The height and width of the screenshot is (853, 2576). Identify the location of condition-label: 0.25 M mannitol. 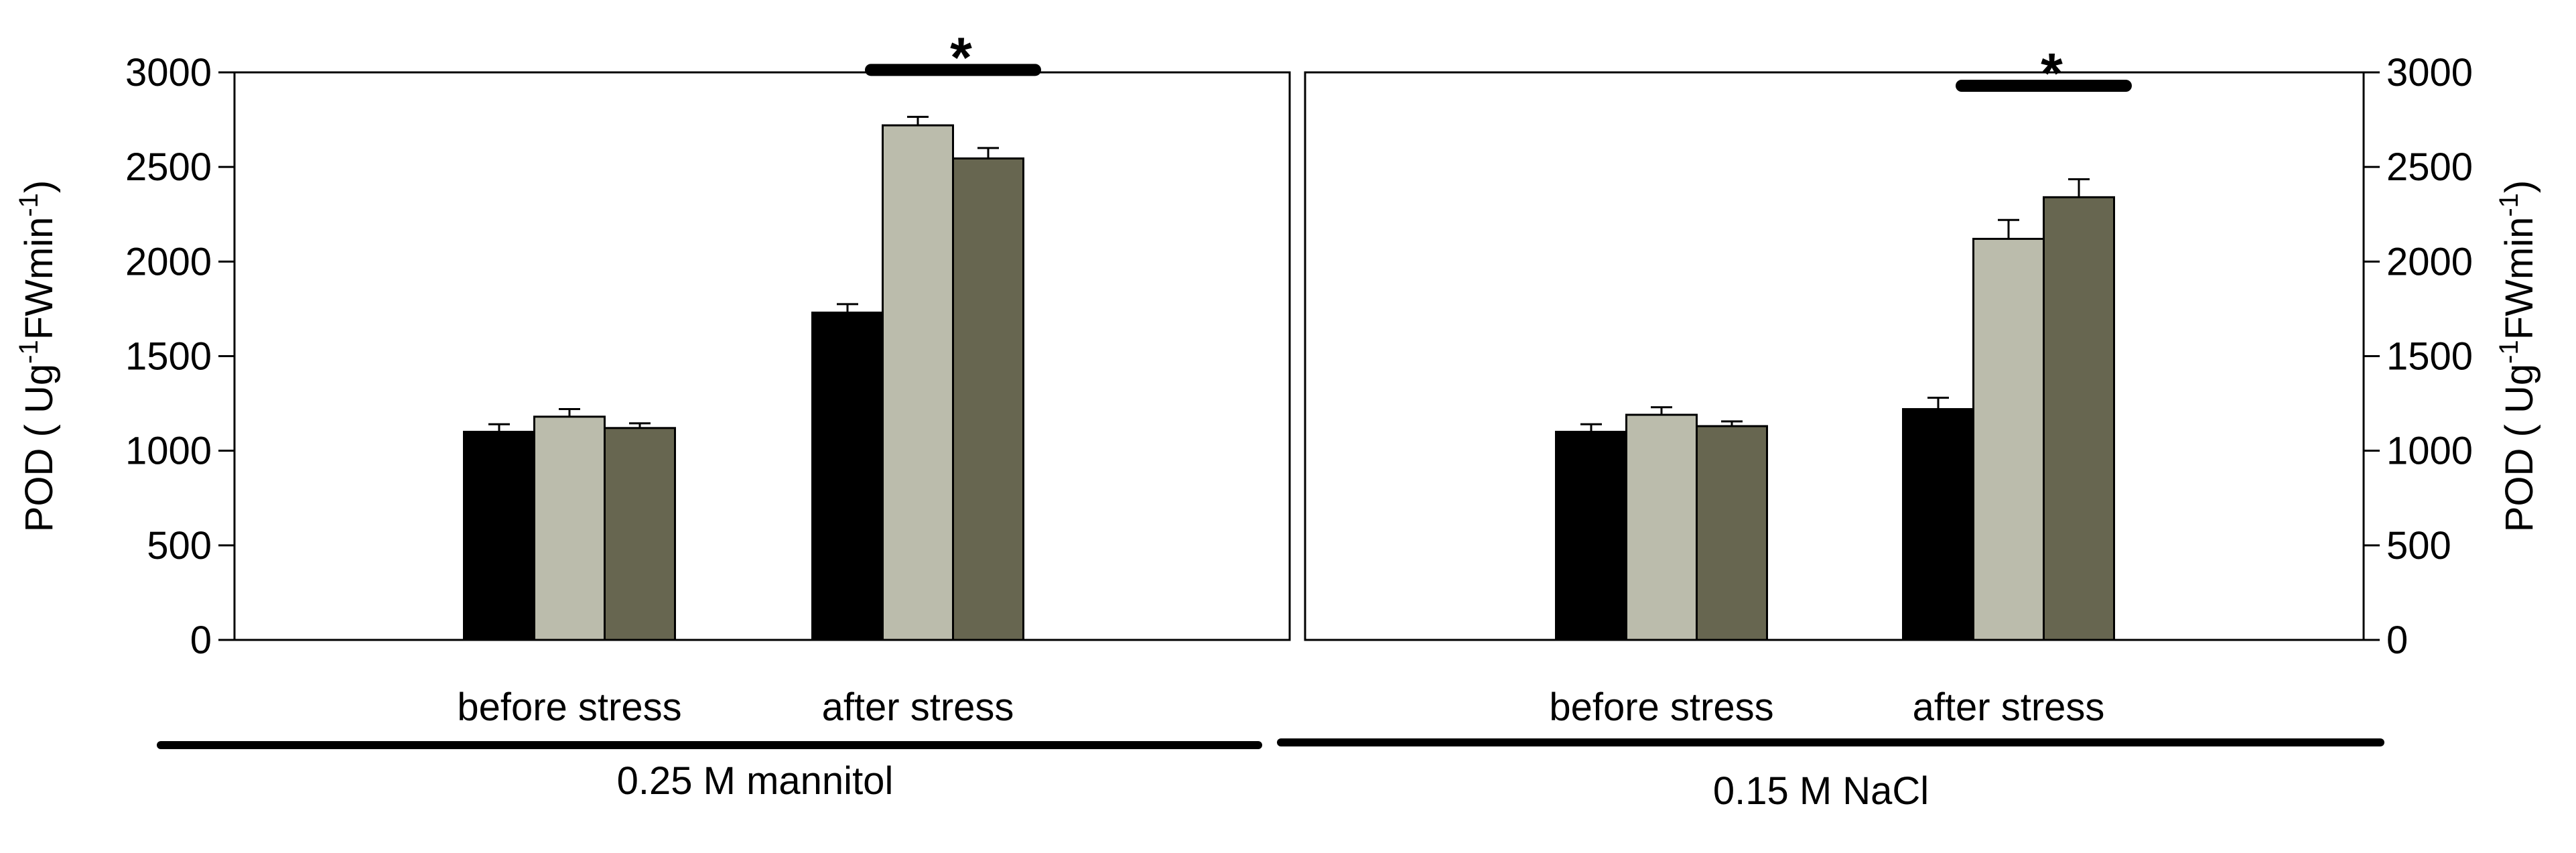
(755, 781).